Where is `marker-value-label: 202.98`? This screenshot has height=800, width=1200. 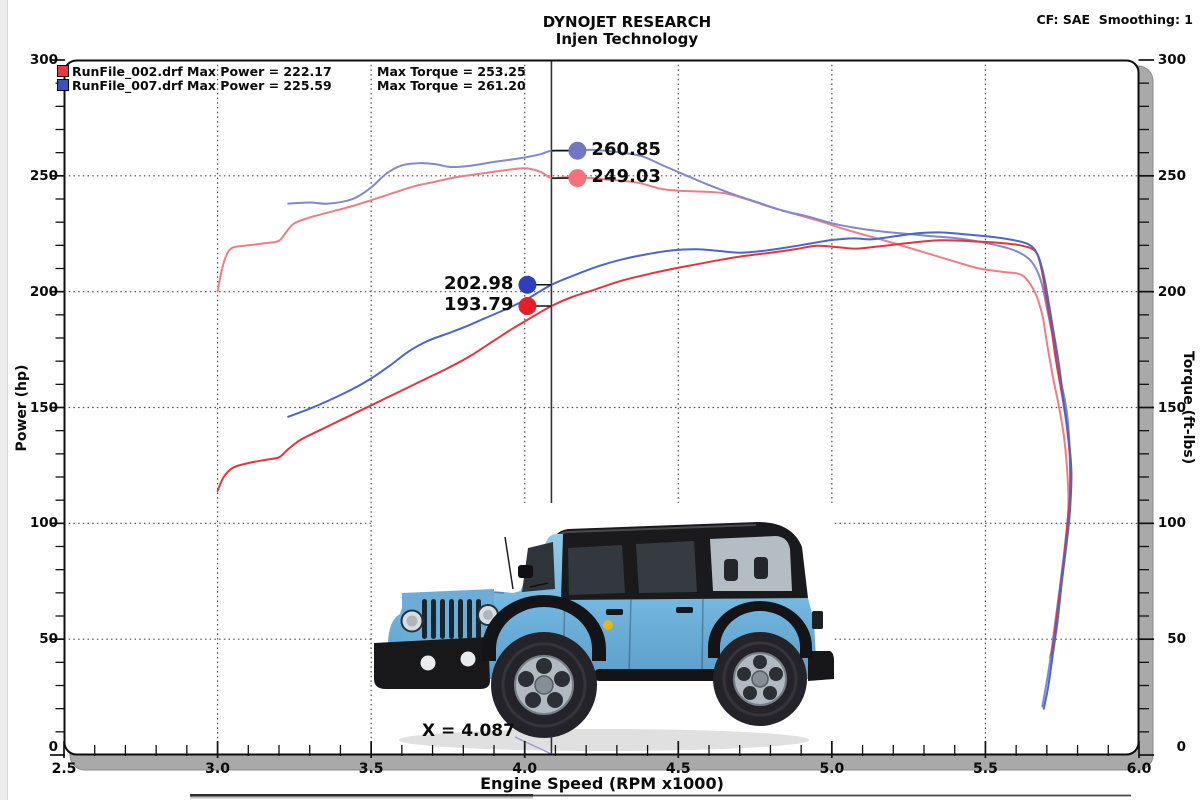
marker-value-label: 202.98 is located at coordinates (478, 283).